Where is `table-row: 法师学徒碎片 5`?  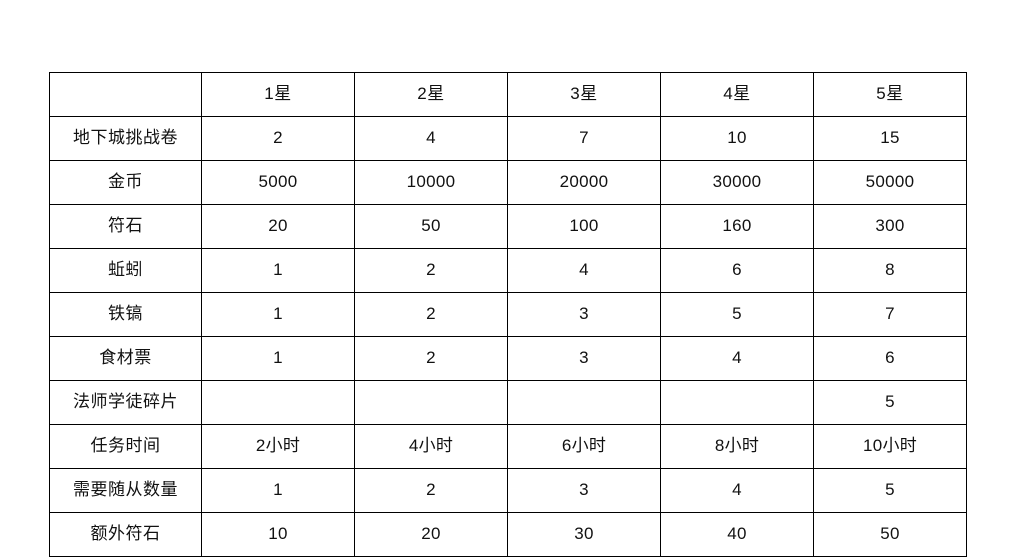 table-row: 法师学徒碎片 5 is located at coordinates (508, 402).